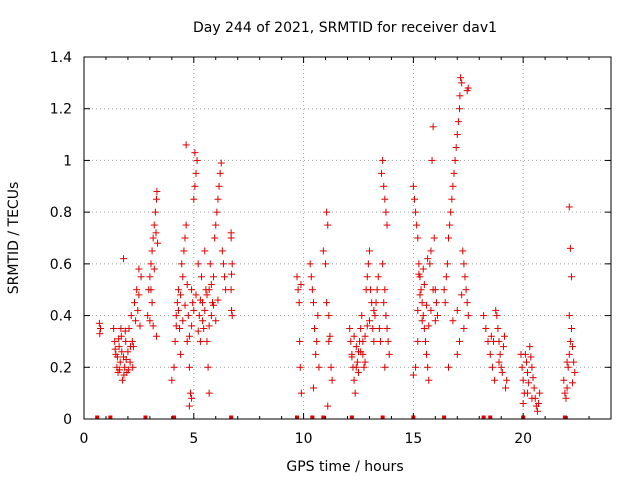  I want to click on x-tick-label: 20, so click(523, 439).